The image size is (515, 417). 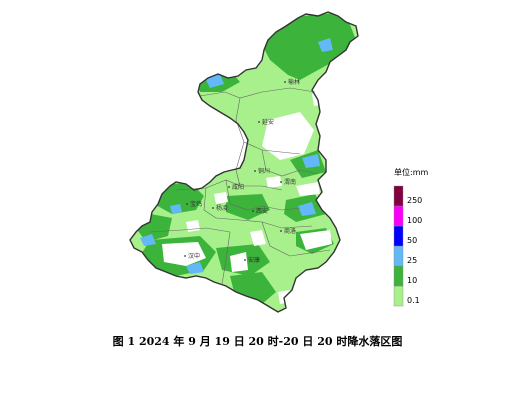 What do you see at coordinates (414, 200) in the screenshot?
I see `legend-label: 250` at bounding box center [414, 200].